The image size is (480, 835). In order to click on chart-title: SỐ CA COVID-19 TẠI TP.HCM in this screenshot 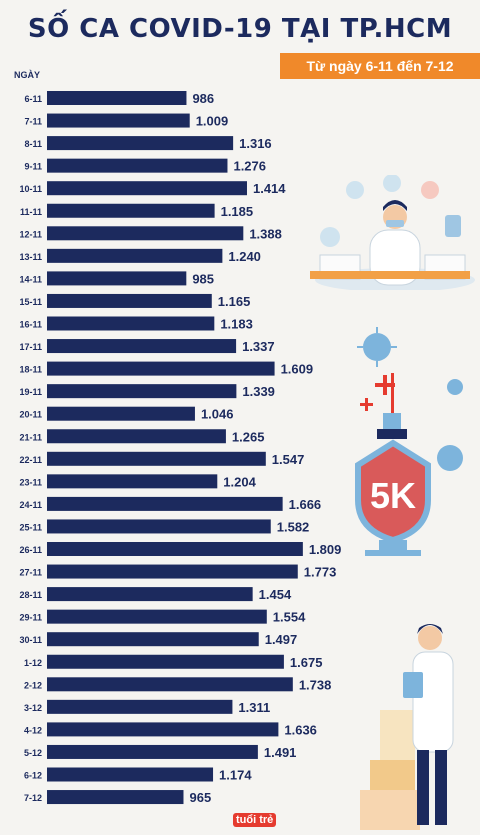, I will do `click(240, 29)`.